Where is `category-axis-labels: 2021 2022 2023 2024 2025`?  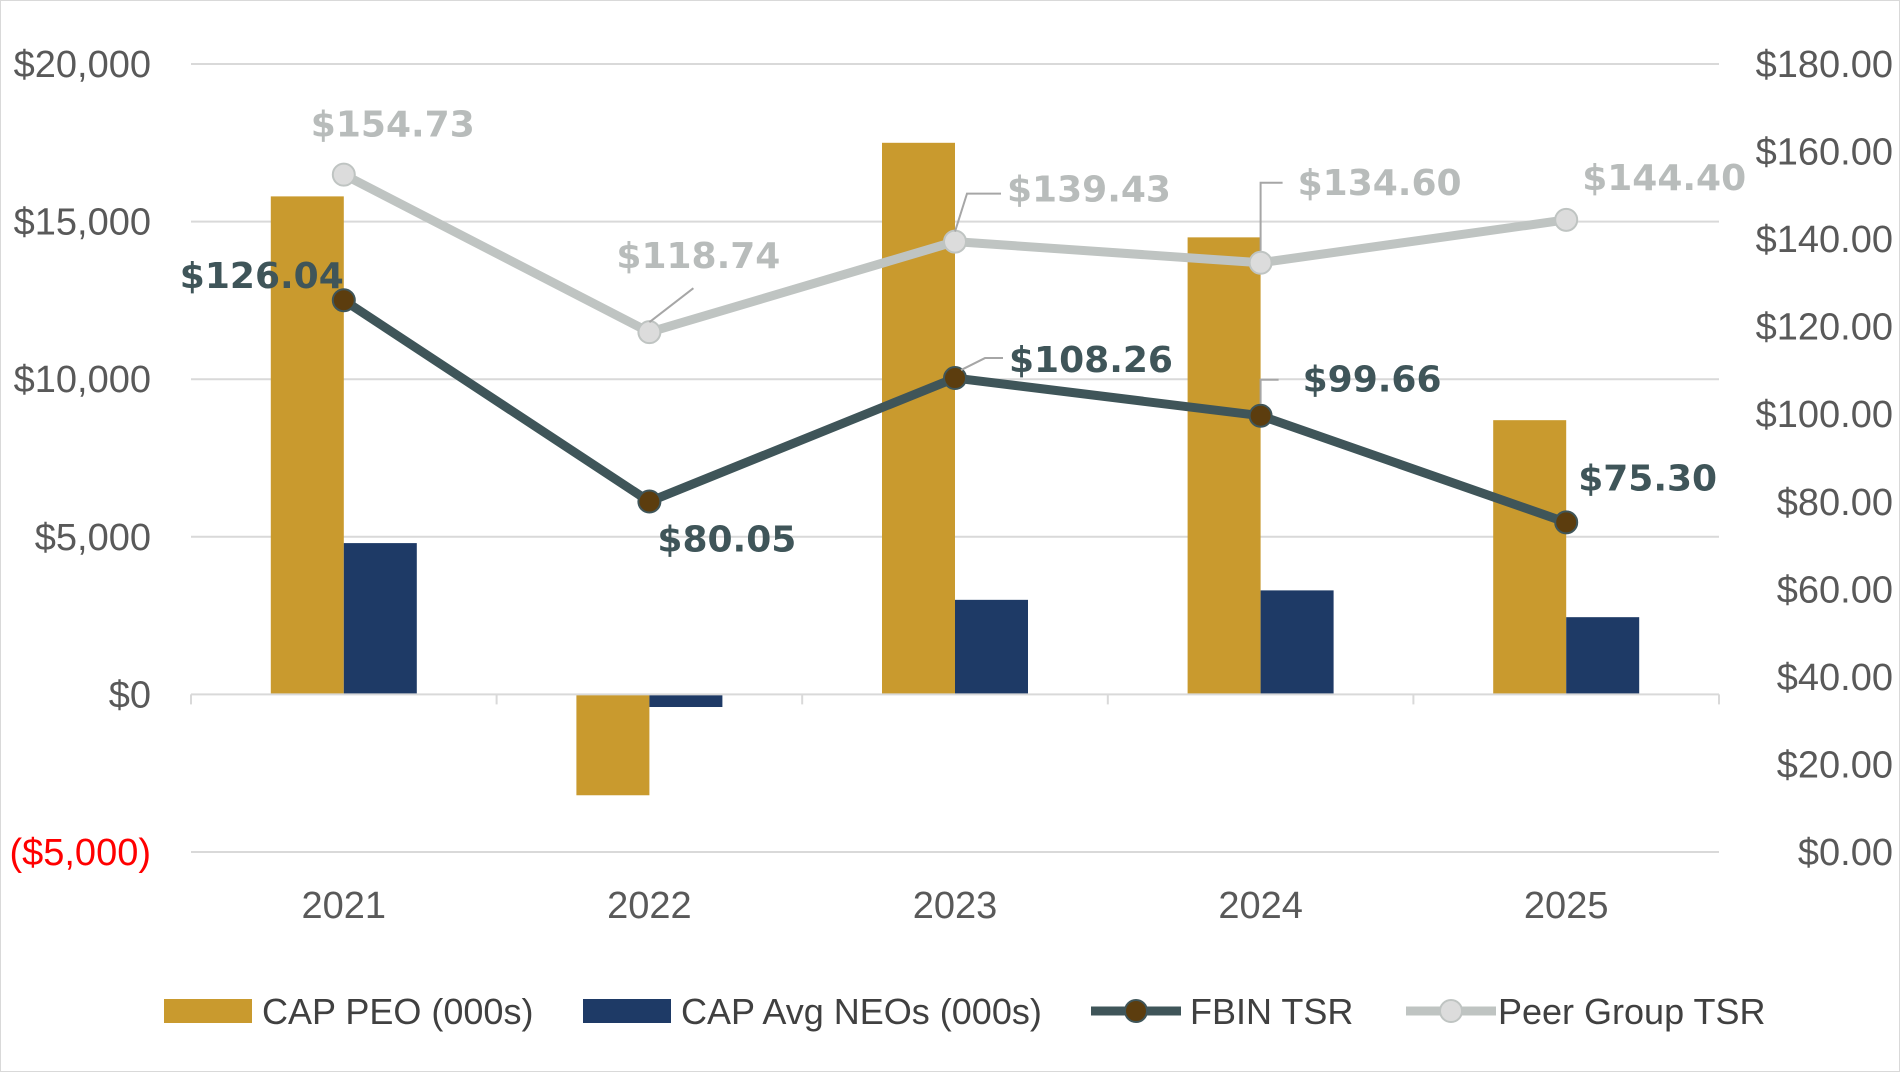 category-axis-labels: 2021 2022 2023 2024 2025 is located at coordinates (955, 906).